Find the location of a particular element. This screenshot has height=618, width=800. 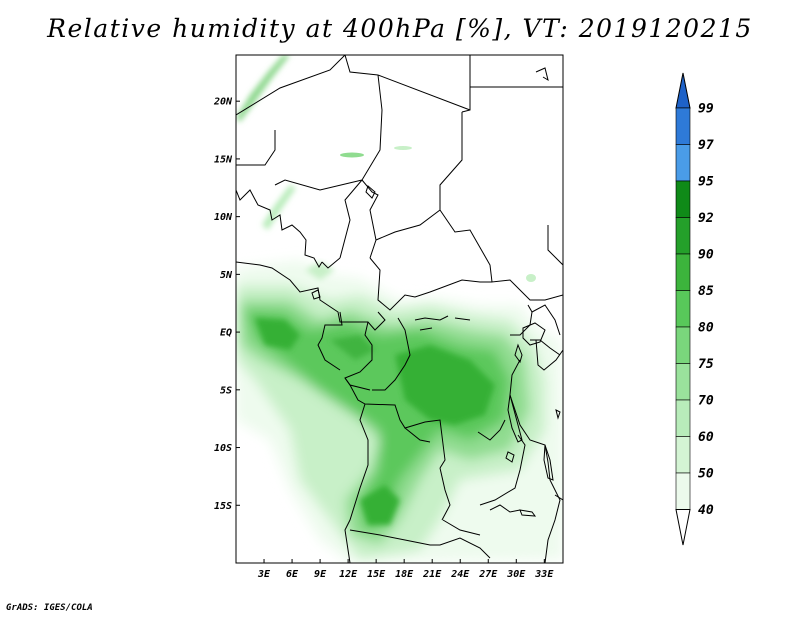

x-tick-label: 24E is located at coordinates (460, 574).